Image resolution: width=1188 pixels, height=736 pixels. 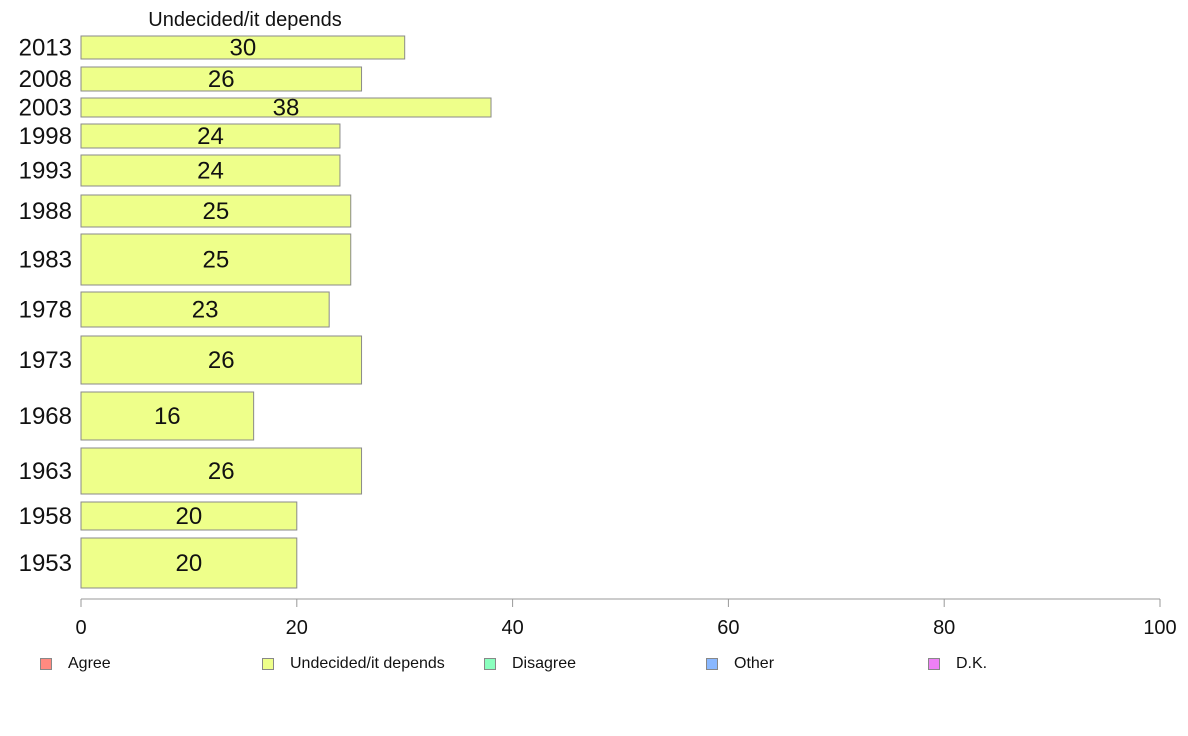 I want to click on bar-1973, so click(x=221, y=360).